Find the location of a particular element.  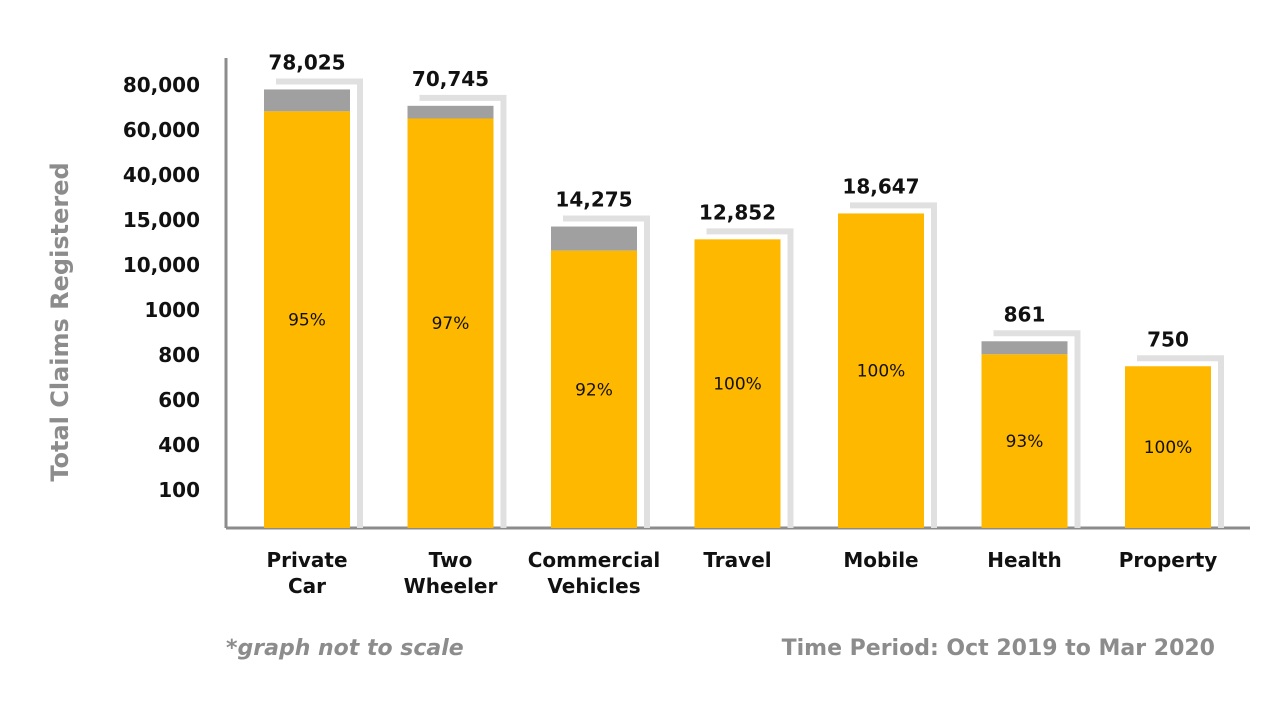

x-tick-label: Commercial is located at coordinates (594, 560).